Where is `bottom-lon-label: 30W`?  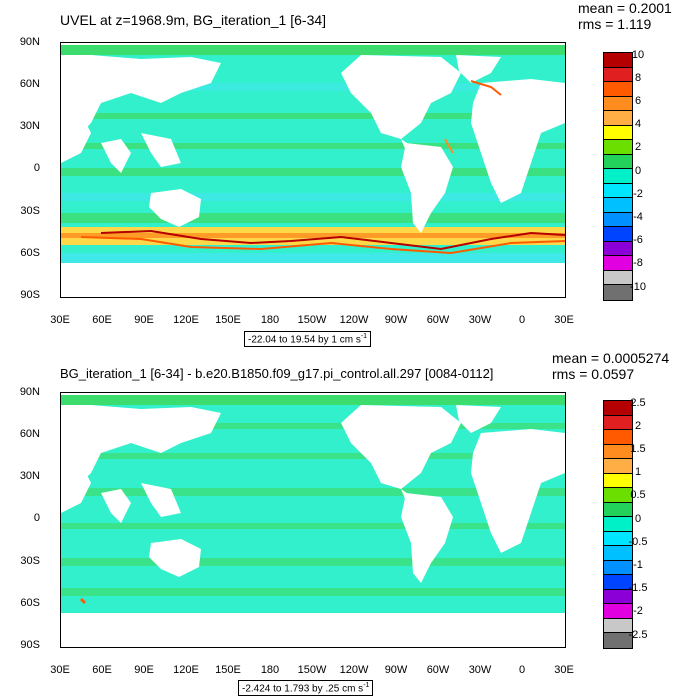
bottom-lon-label: 30W is located at coordinates (480, 670).